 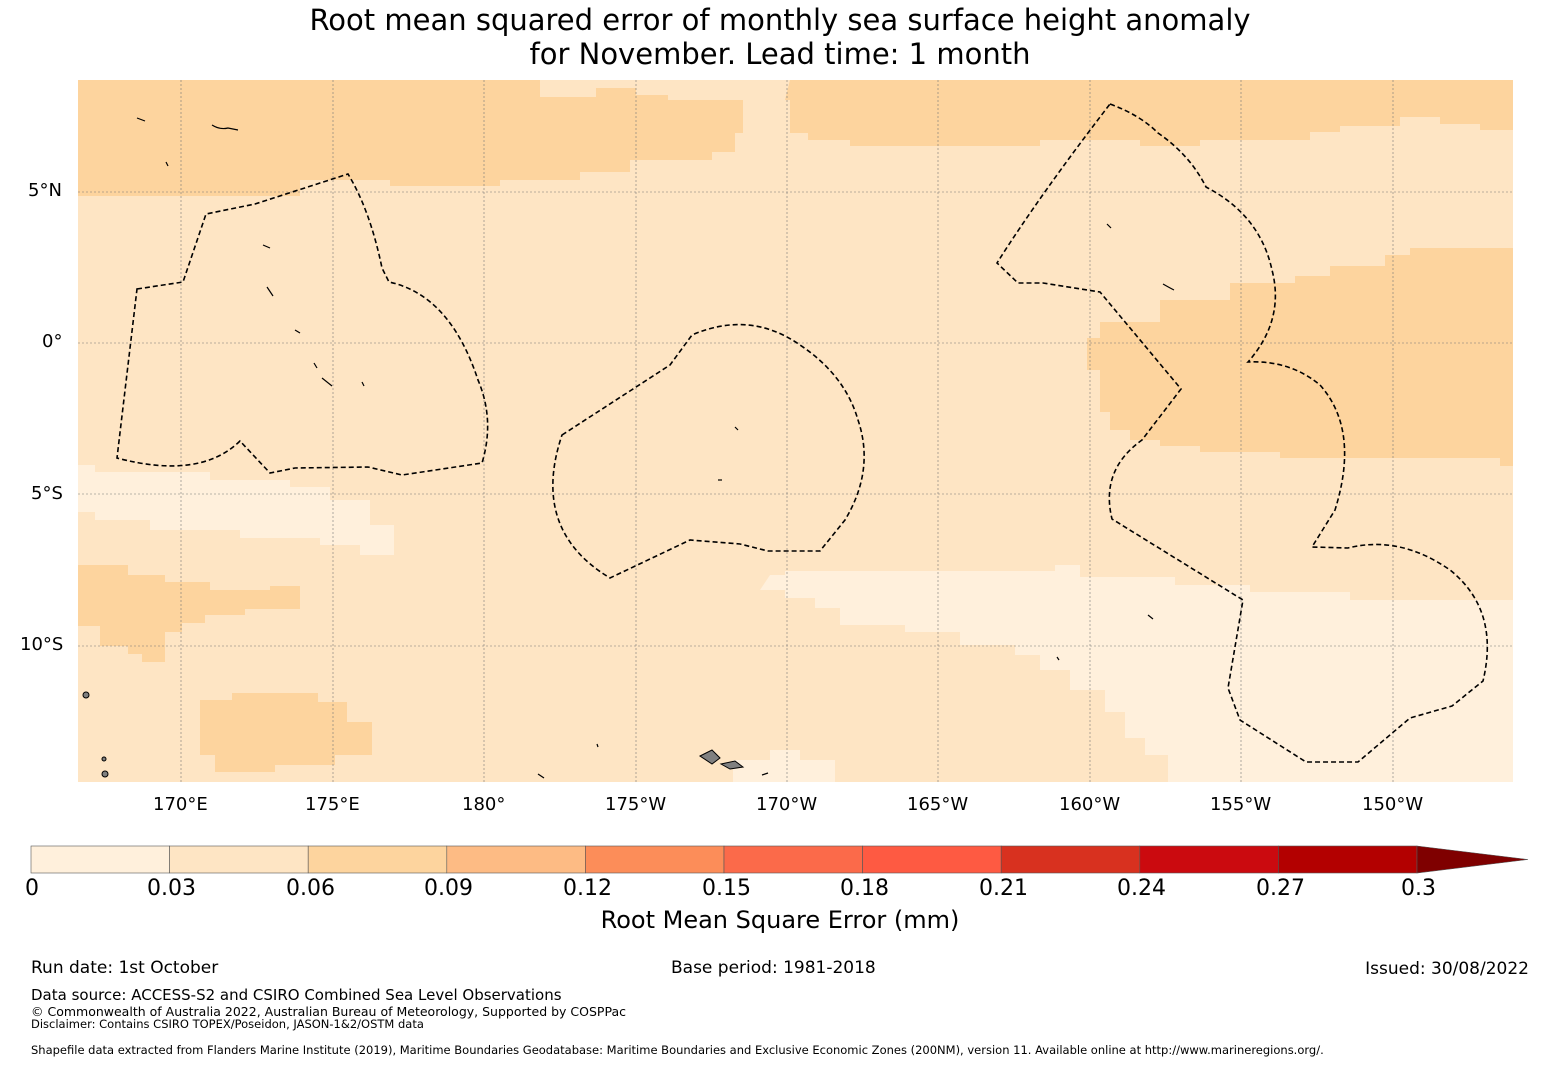 What do you see at coordinates (47, 493) in the screenshot?
I see `lat-label-5s: 5°S` at bounding box center [47, 493].